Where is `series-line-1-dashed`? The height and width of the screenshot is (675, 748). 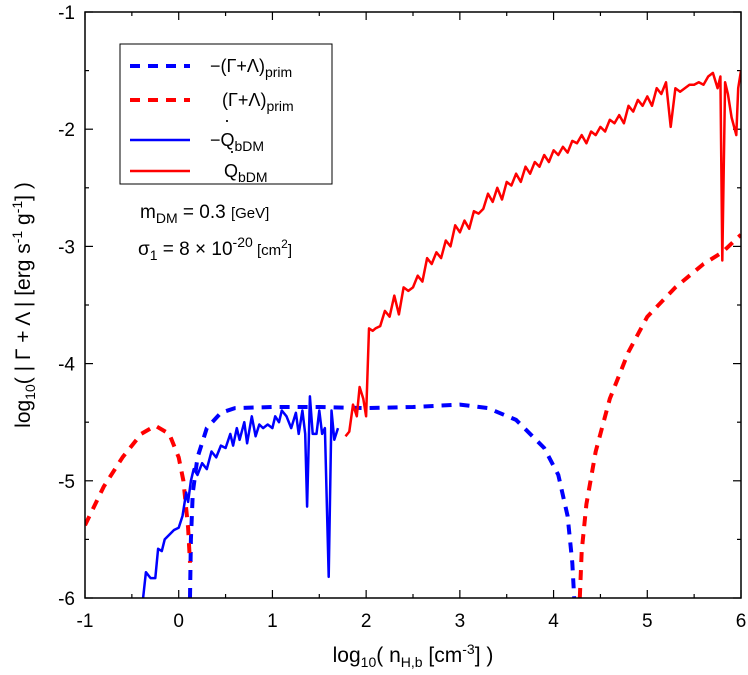
series-line-1-dashed is located at coordinates (138, 493).